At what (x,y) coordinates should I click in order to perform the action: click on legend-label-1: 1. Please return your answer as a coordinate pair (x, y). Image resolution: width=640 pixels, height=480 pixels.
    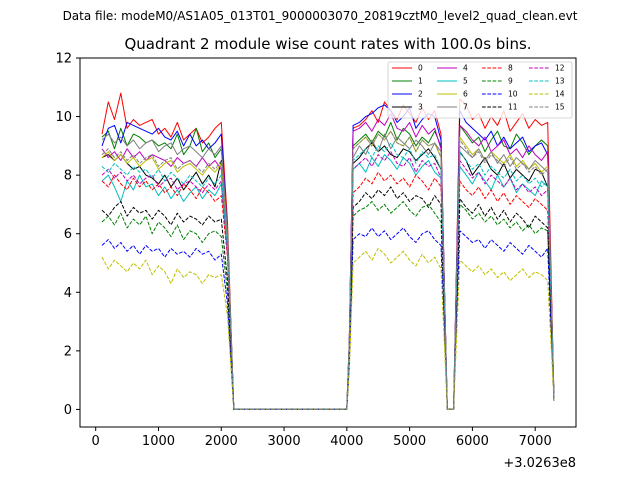
    Looking at the image, I should click on (420, 81).